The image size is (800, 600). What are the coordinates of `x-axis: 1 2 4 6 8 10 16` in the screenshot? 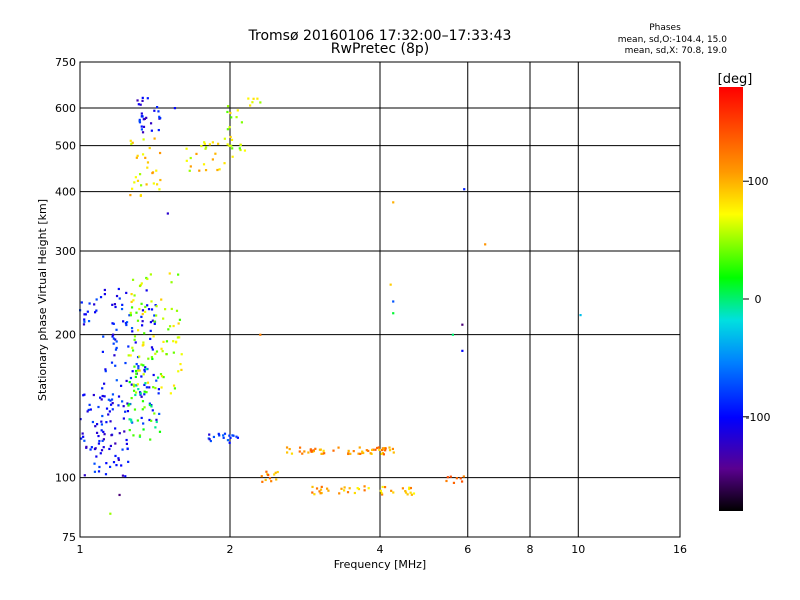 It's located at (382, 549).